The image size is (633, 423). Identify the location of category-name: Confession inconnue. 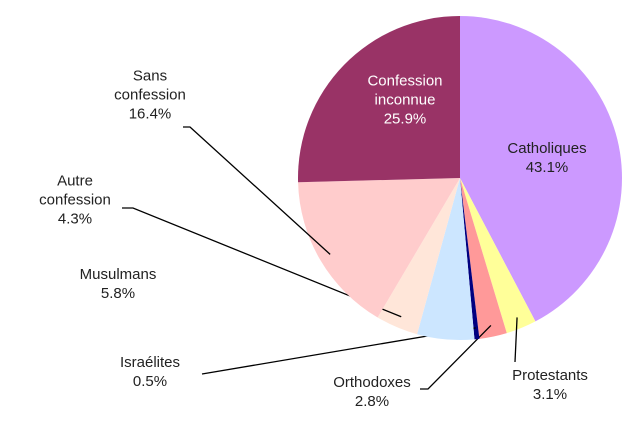
(405, 90).